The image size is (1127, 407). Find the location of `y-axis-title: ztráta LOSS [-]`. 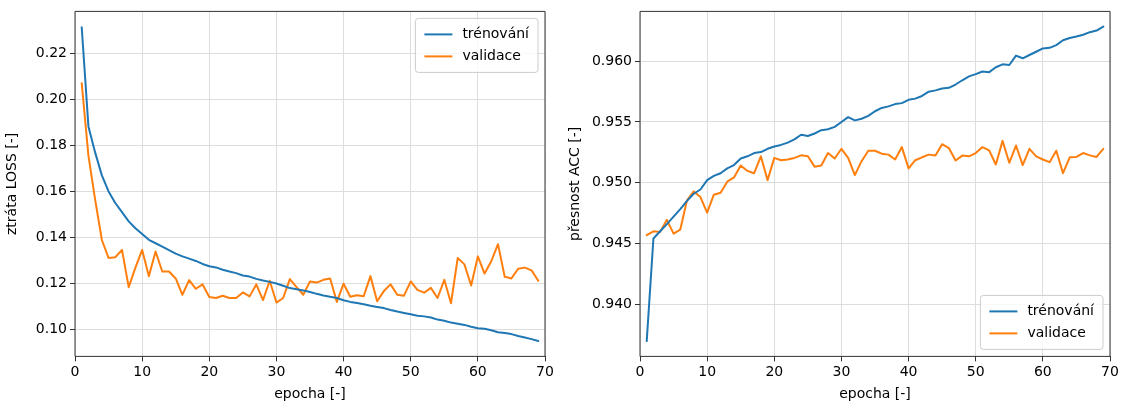

y-axis-title: ztráta LOSS [-] is located at coordinates (11, 184).